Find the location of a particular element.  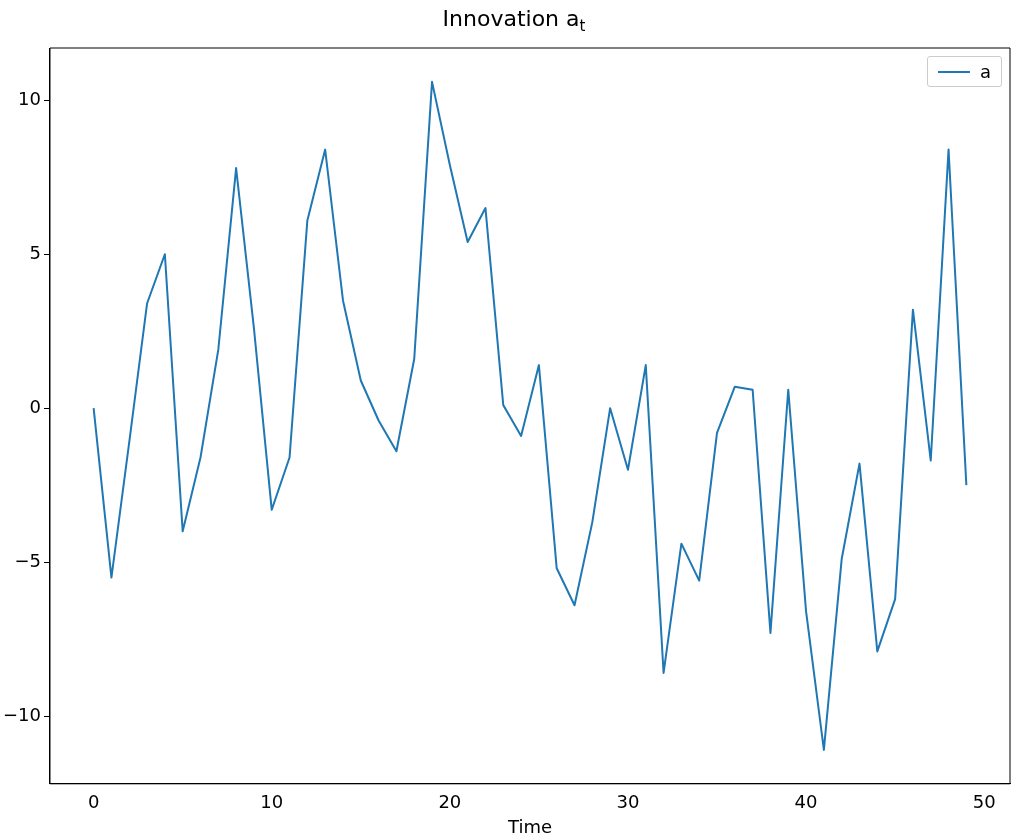

y-tick-label: 5 is located at coordinates (35, 252).